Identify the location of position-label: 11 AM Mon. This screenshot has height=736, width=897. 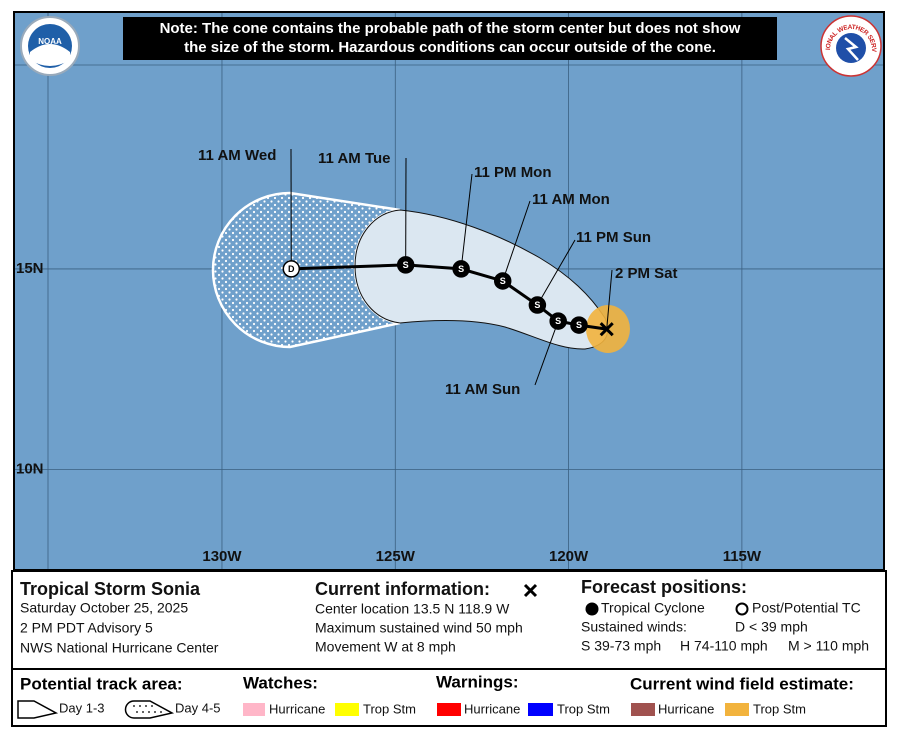
(571, 199).